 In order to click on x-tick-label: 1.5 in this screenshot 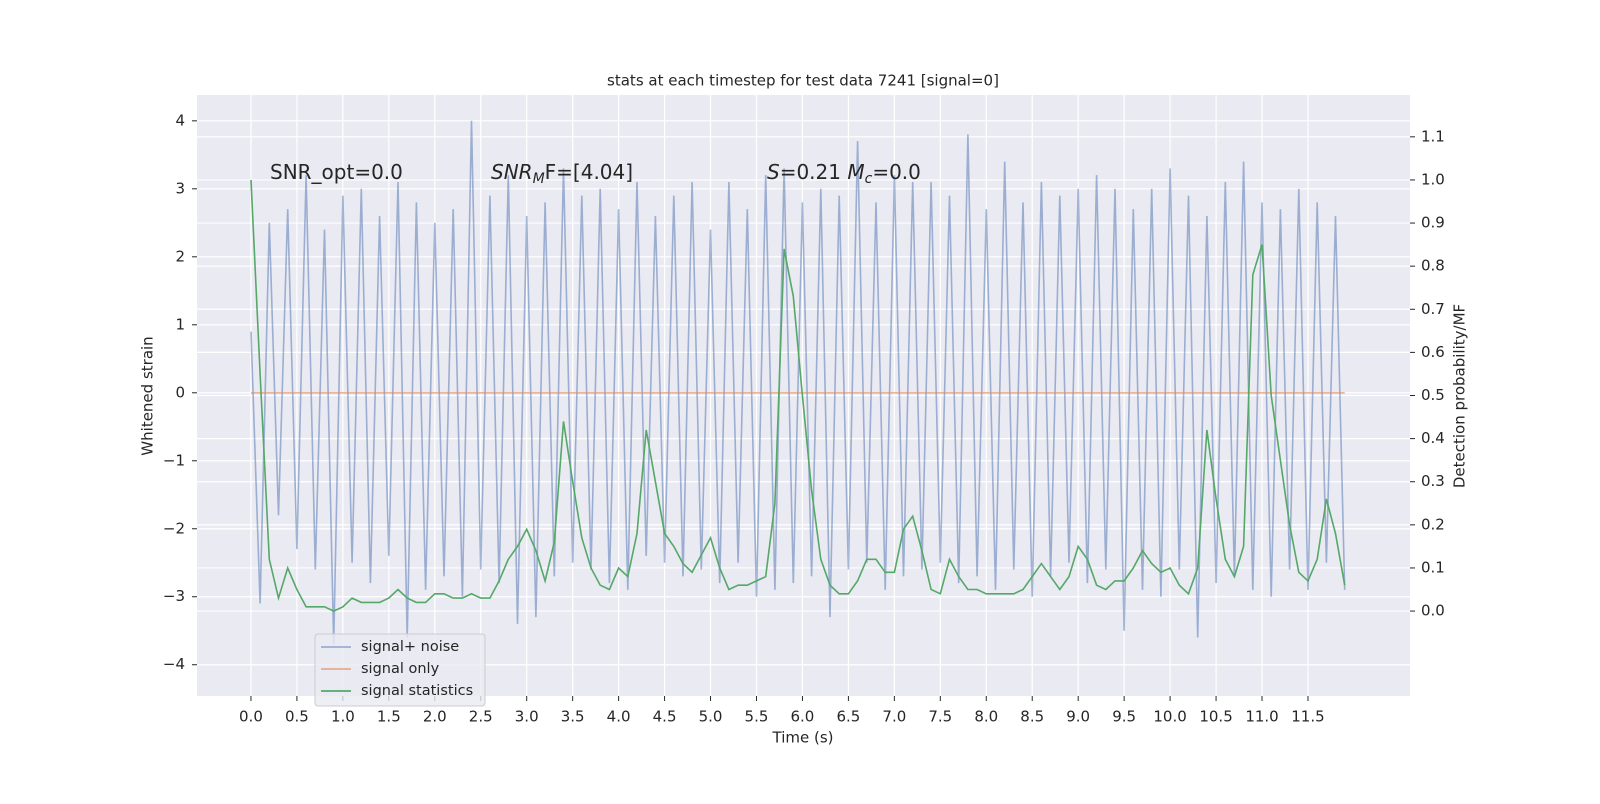, I will do `click(389, 717)`.